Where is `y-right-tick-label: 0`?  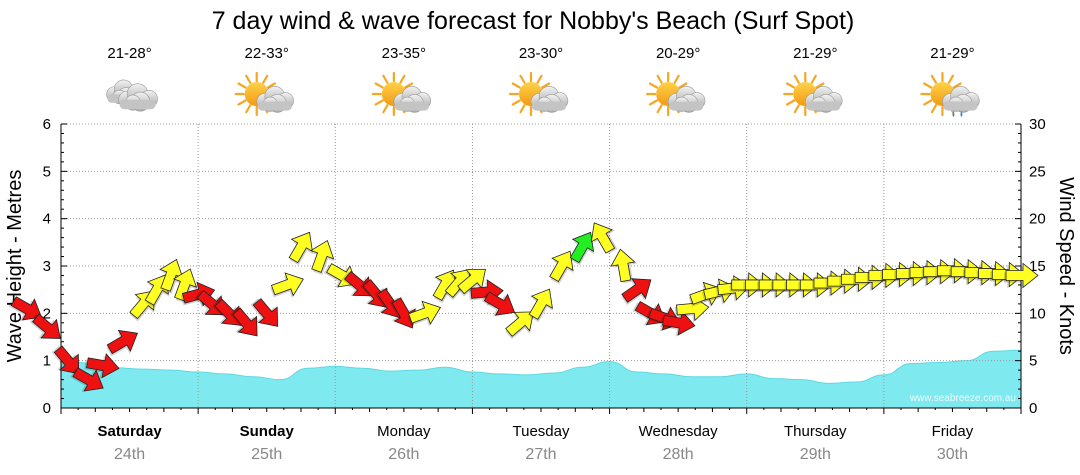 y-right-tick-label: 0 is located at coordinates (1033, 408).